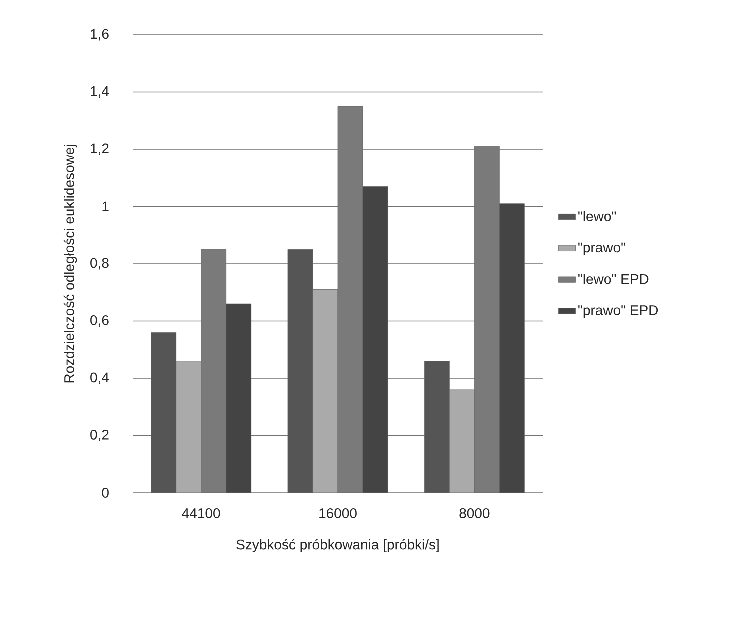  I want to click on x-tick-label: 44100, so click(201, 513).